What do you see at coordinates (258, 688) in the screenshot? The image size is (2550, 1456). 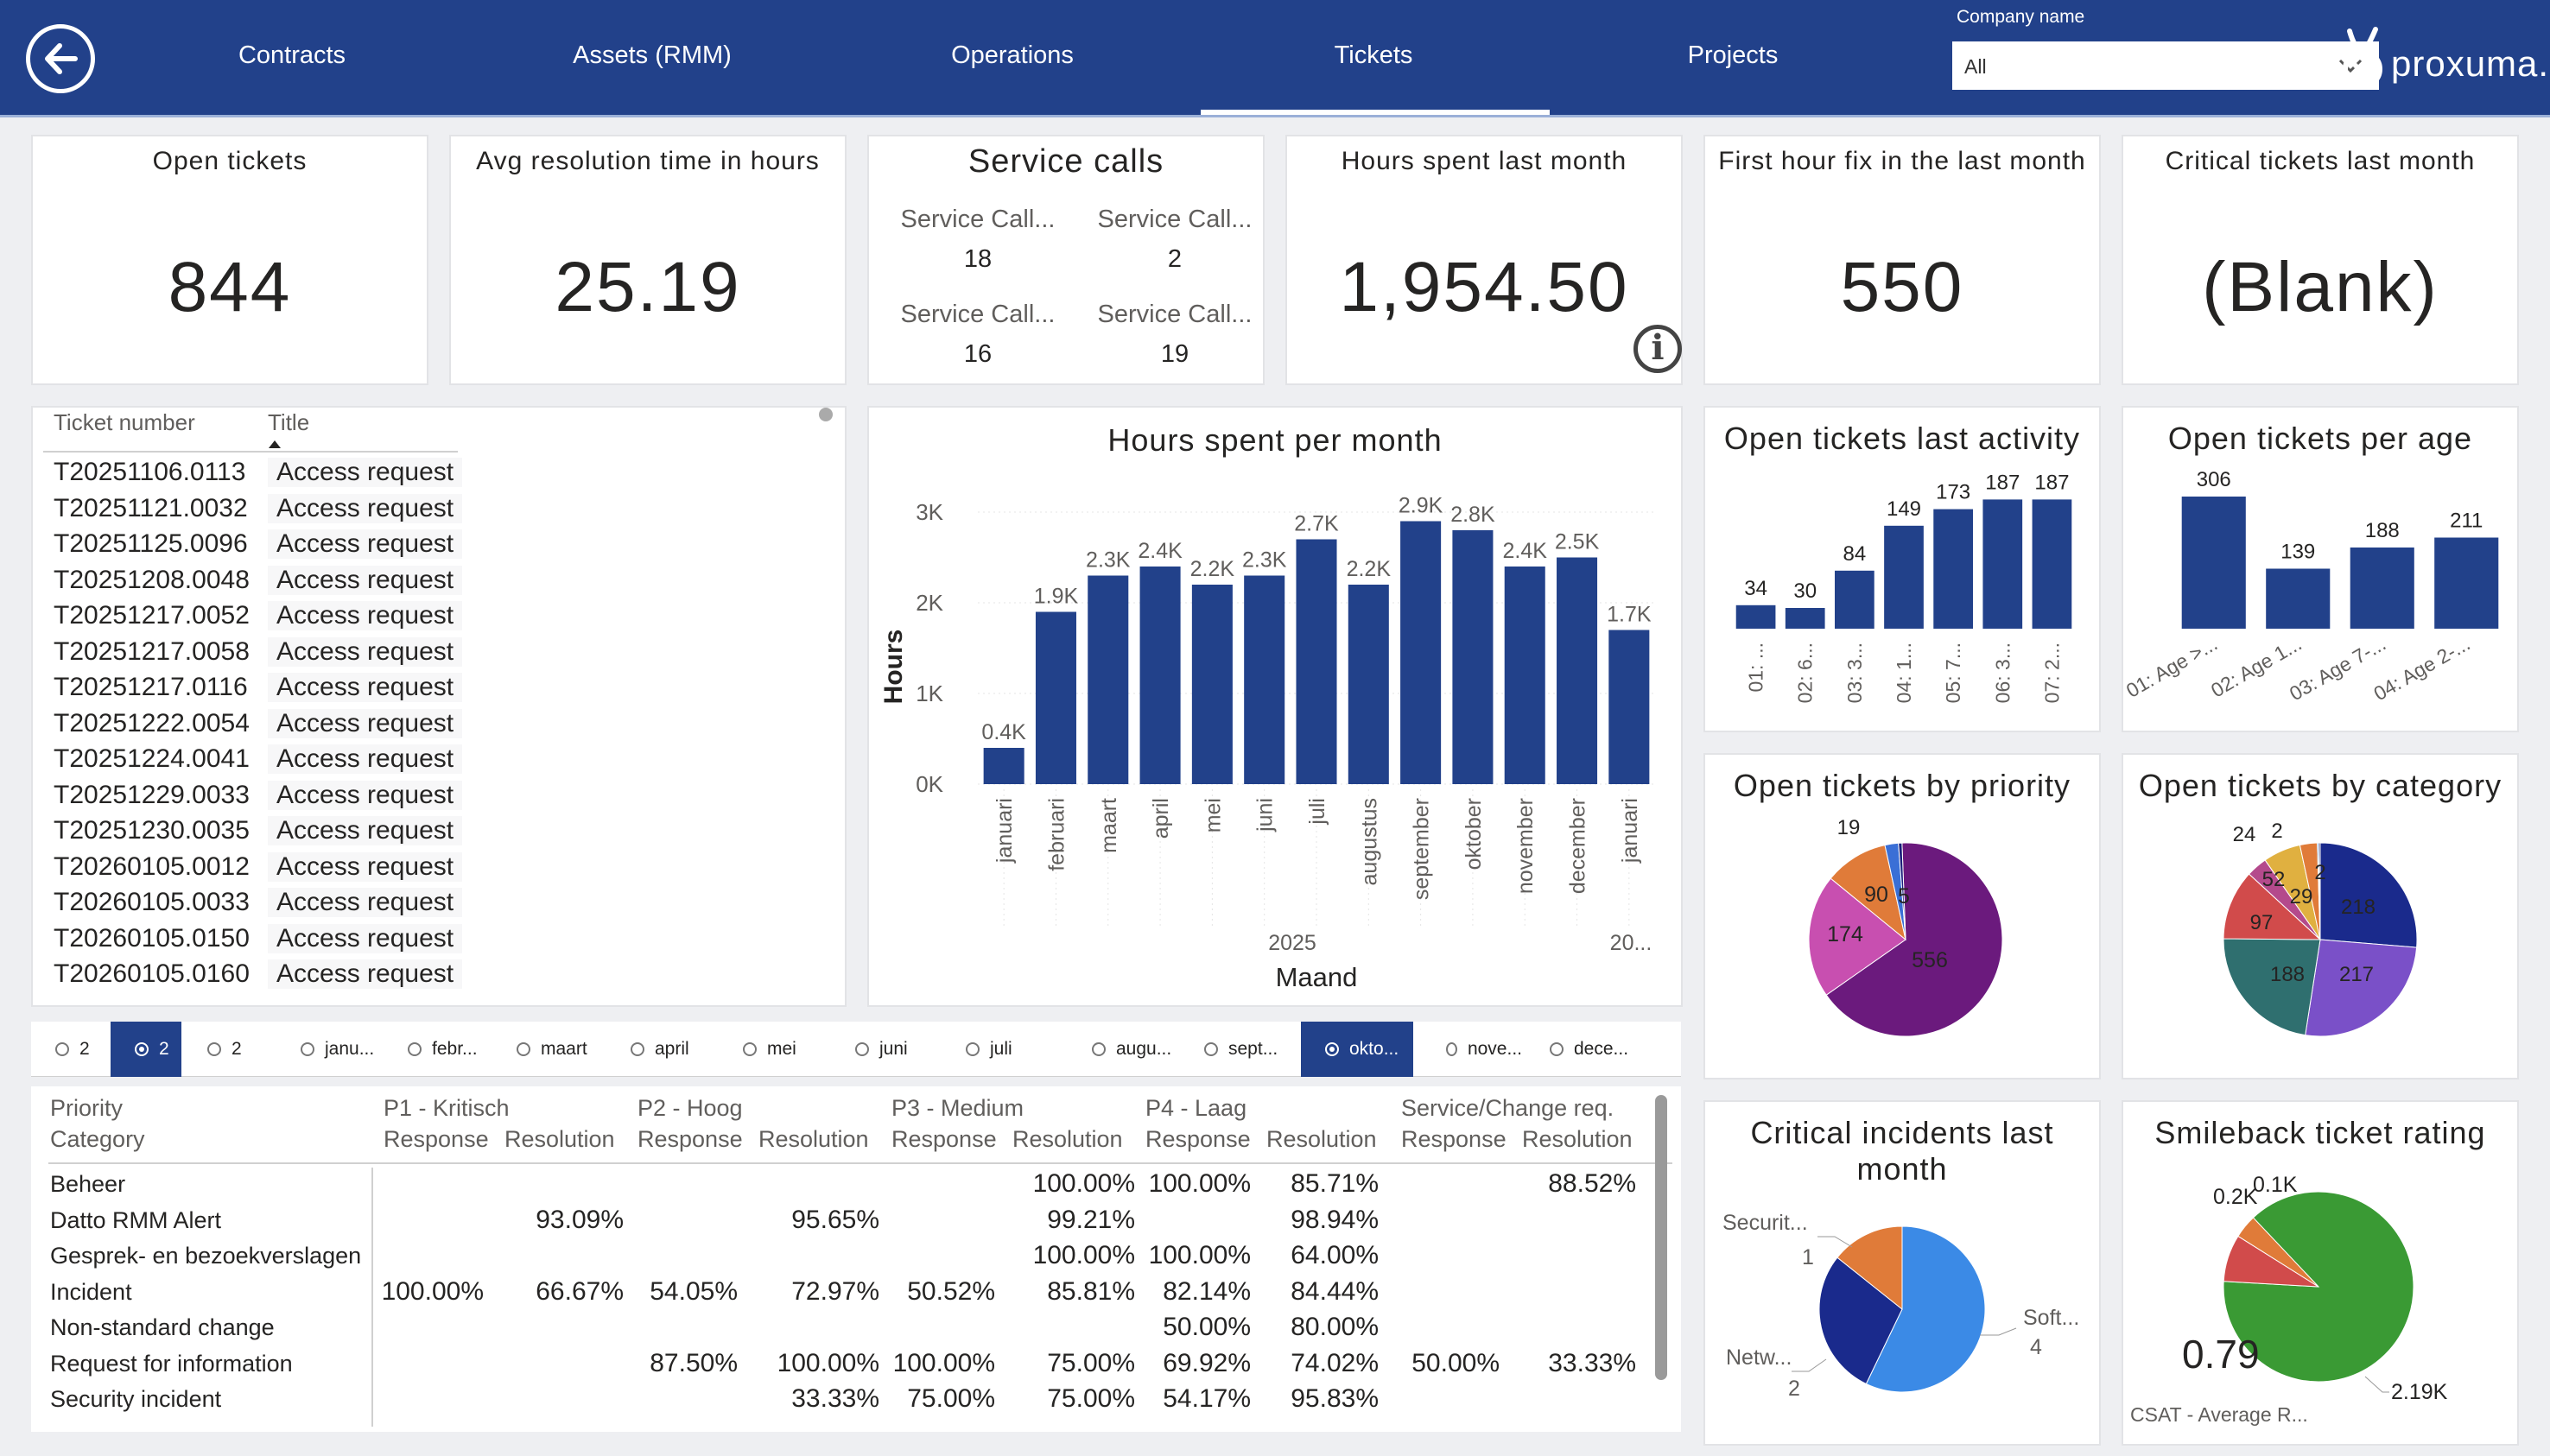 I see `table-row: T20251217.0116 Access request` at bounding box center [258, 688].